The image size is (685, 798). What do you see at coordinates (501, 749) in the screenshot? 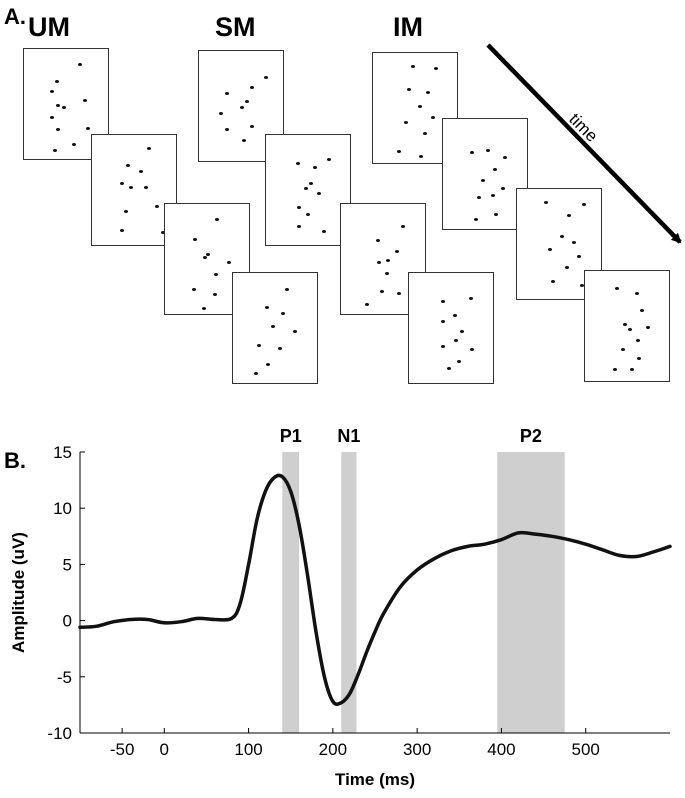
I see `x-tick-label: 400` at bounding box center [501, 749].